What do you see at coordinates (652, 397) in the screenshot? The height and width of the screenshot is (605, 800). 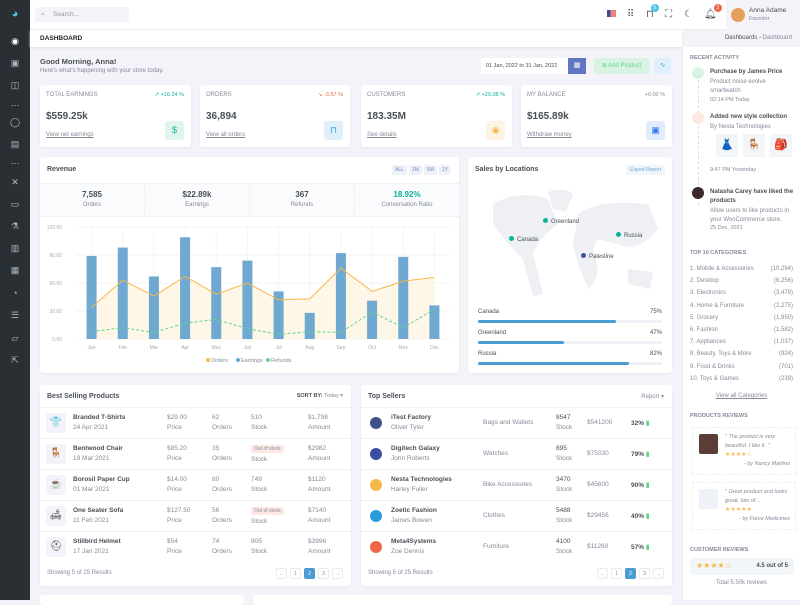 I see `report-dropdown: Report ▾` at bounding box center [652, 397].